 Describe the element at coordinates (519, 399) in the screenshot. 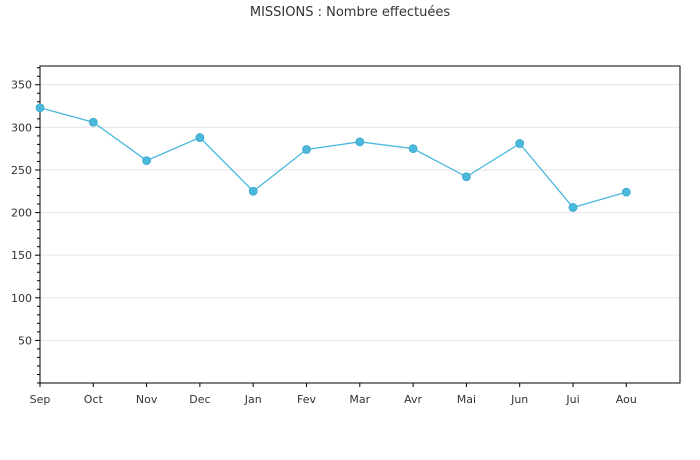

I see `x-tick-label: Jun` at that location.